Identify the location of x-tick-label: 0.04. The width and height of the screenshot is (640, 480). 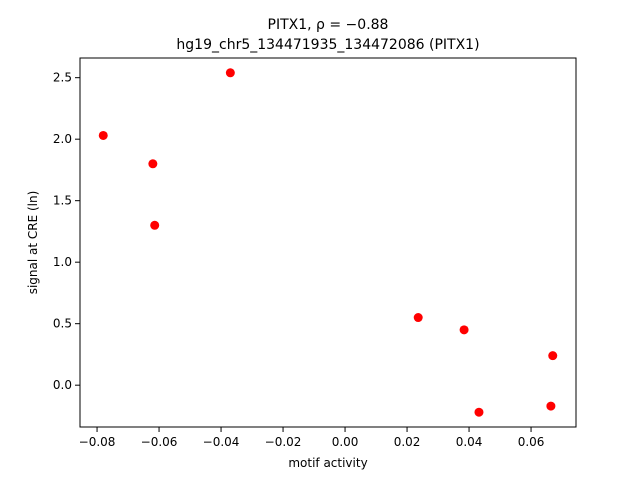
(469, 442).